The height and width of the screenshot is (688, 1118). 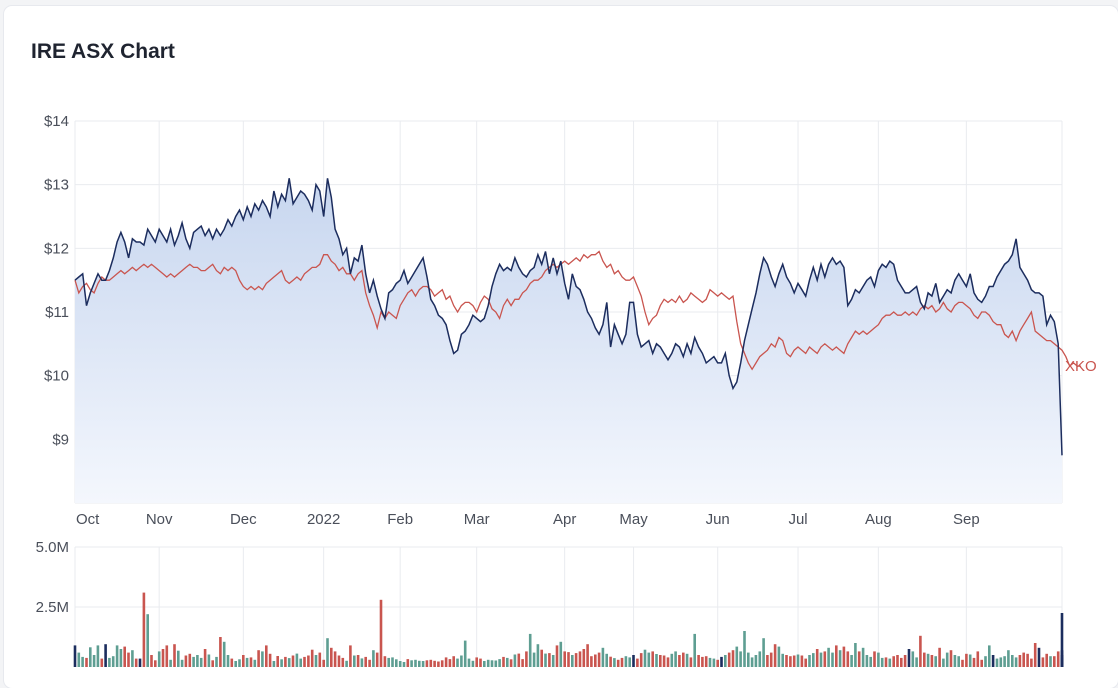 I want to click on volume-bars, so click(x=568, y=629).